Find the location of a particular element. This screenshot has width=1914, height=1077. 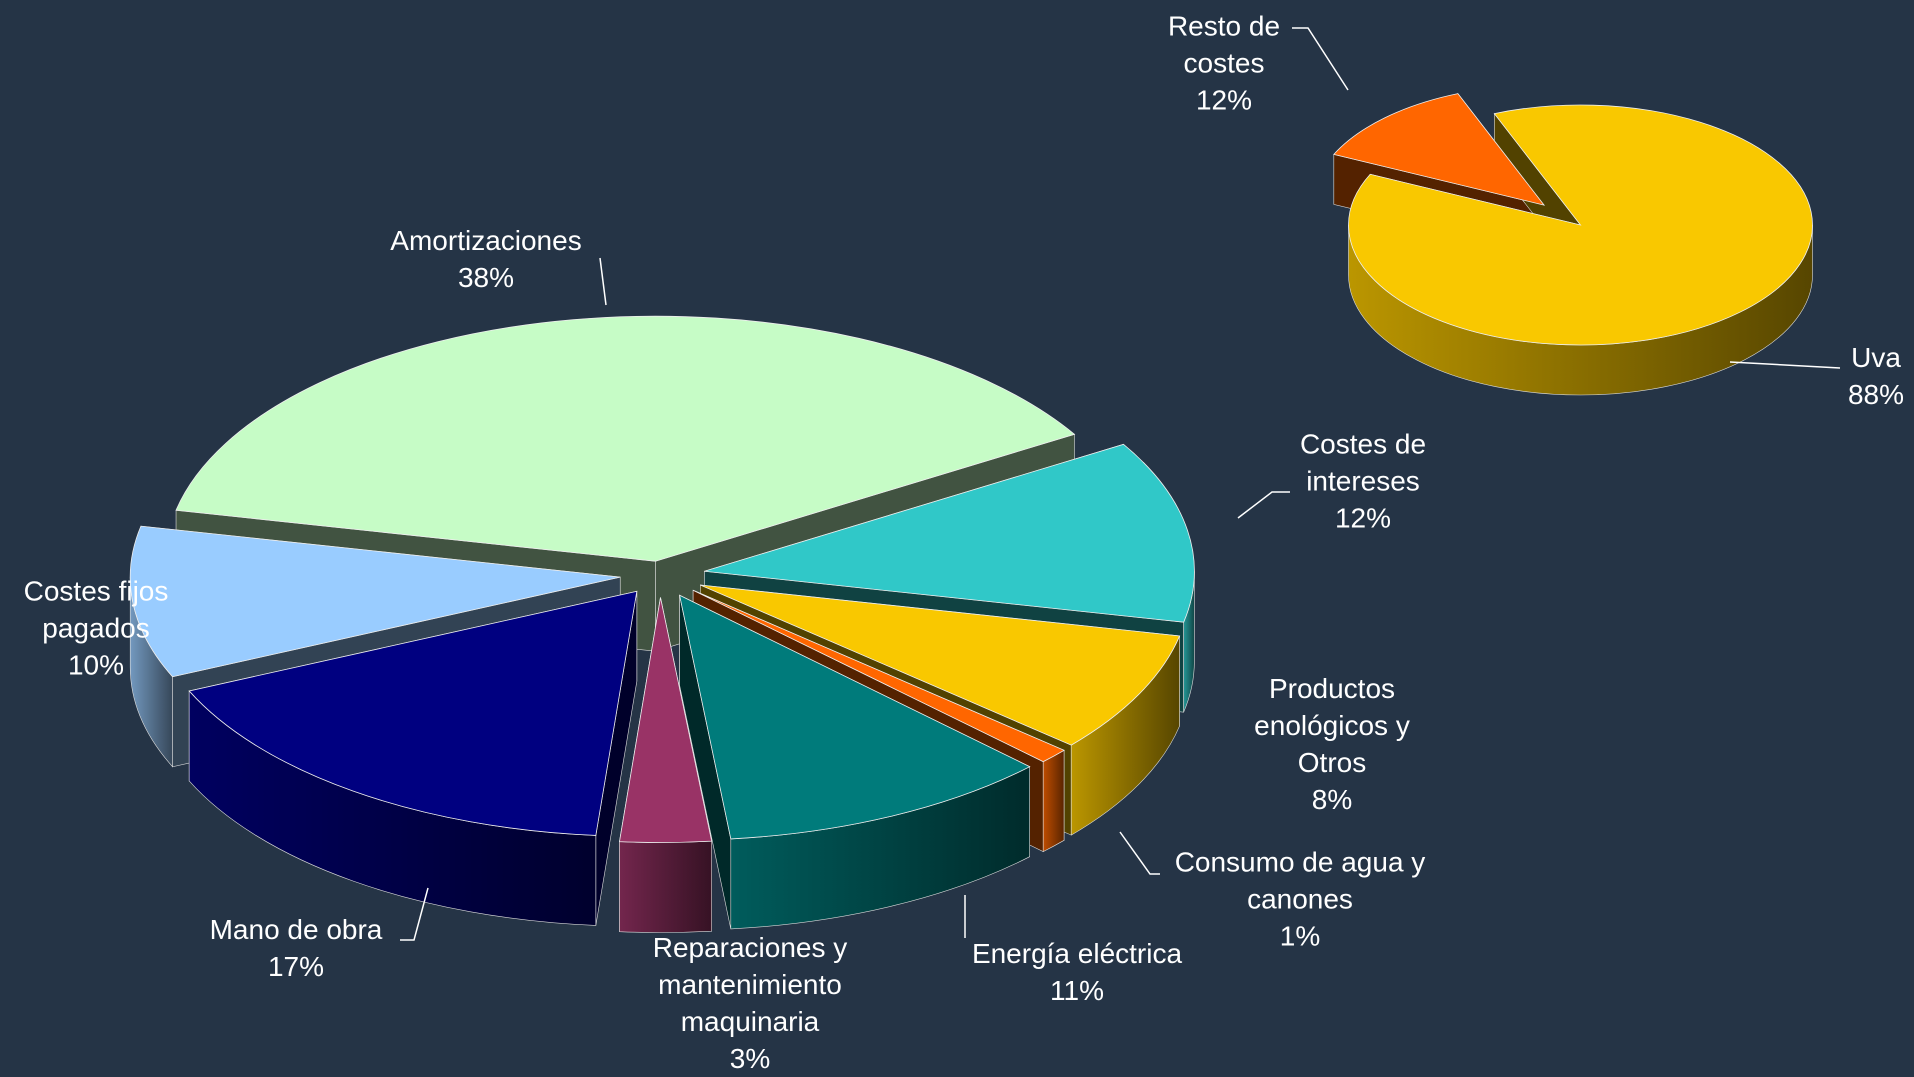

slice-label: Costes fijos pagados 10% is located at coordinates (96, 628).